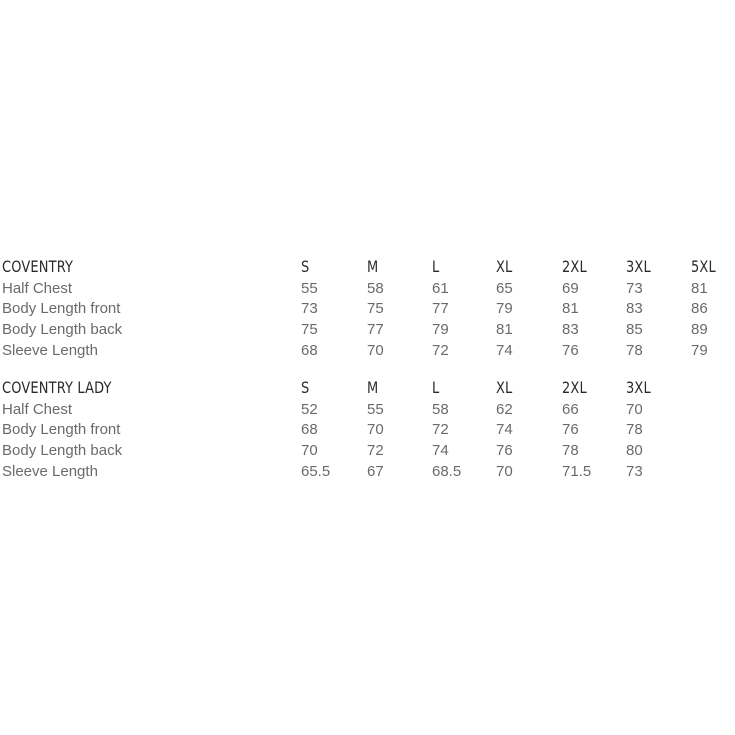 The height and width of the screenshot is (735, 735). I want to click on measurement-value: 80, so click(634, 451).